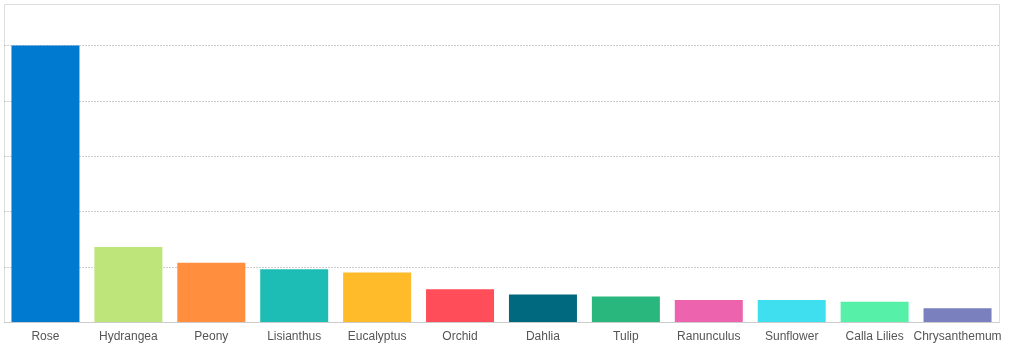  Describe the element at coordinates (957, 335) in the screenshot. I see `x-tick-label: Chrysanthemum` at that location.